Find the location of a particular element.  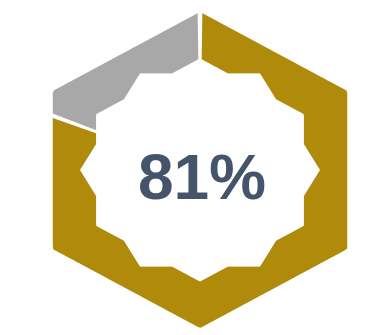

center-percentage-label: 81% is located at coordinates (202, 177).